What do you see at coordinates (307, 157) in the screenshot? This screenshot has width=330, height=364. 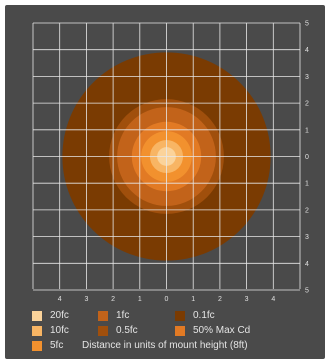 I see `y-tick-label: 0` at bounding box center [307, 157].